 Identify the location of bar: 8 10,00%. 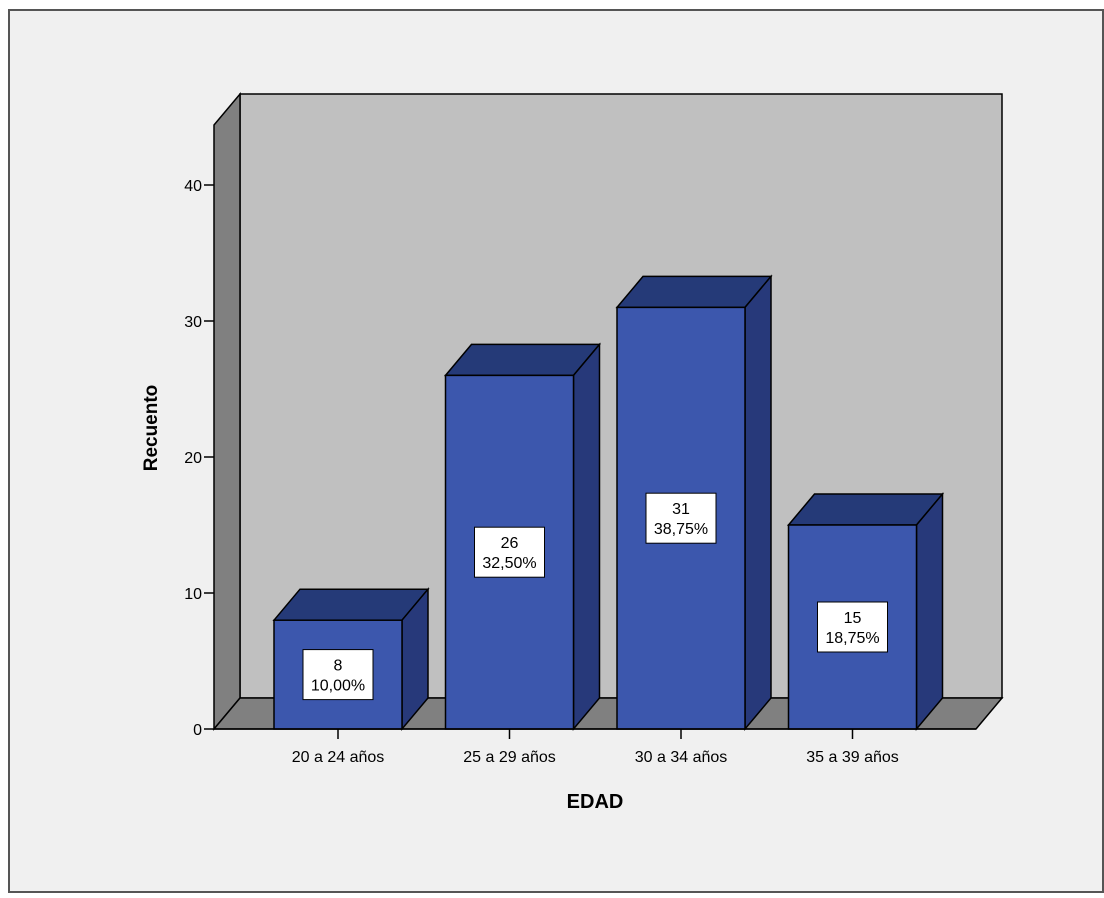
(351, 659).